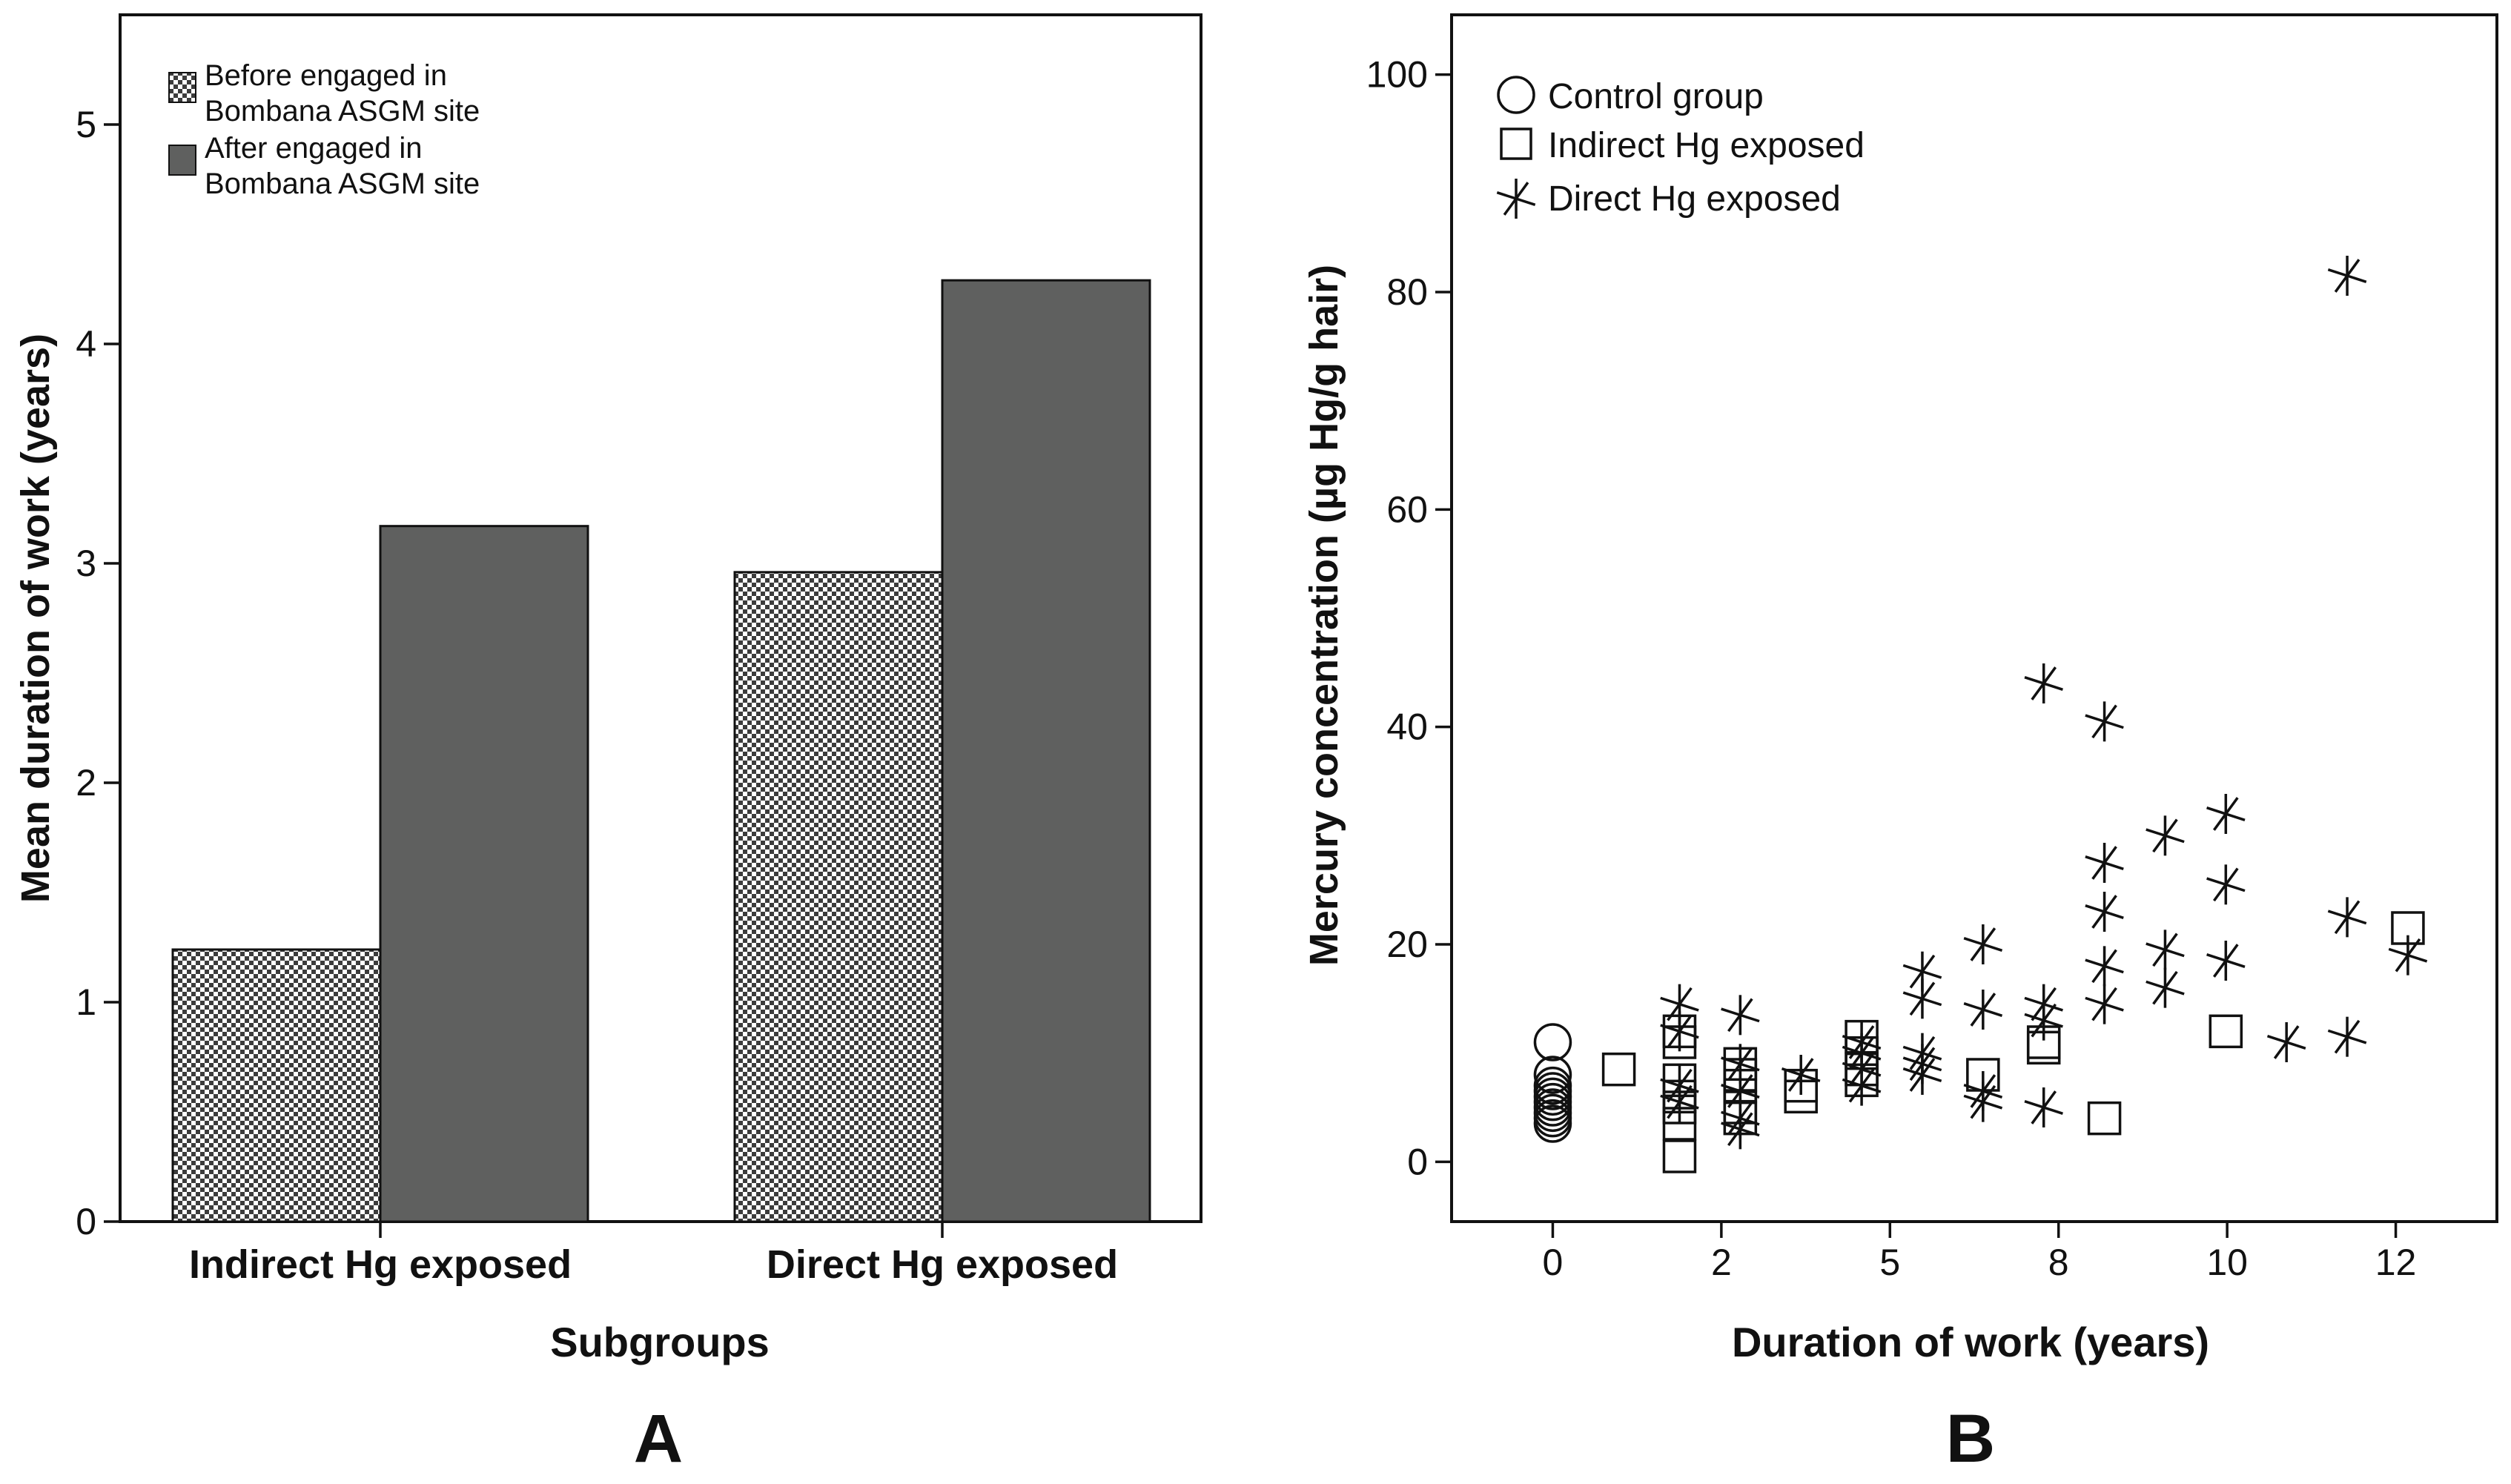  Describe the element at coordinates (1707, 145) in the screenshot. I see `legend-label-indirect: Indirect Hg exposed` at that location.